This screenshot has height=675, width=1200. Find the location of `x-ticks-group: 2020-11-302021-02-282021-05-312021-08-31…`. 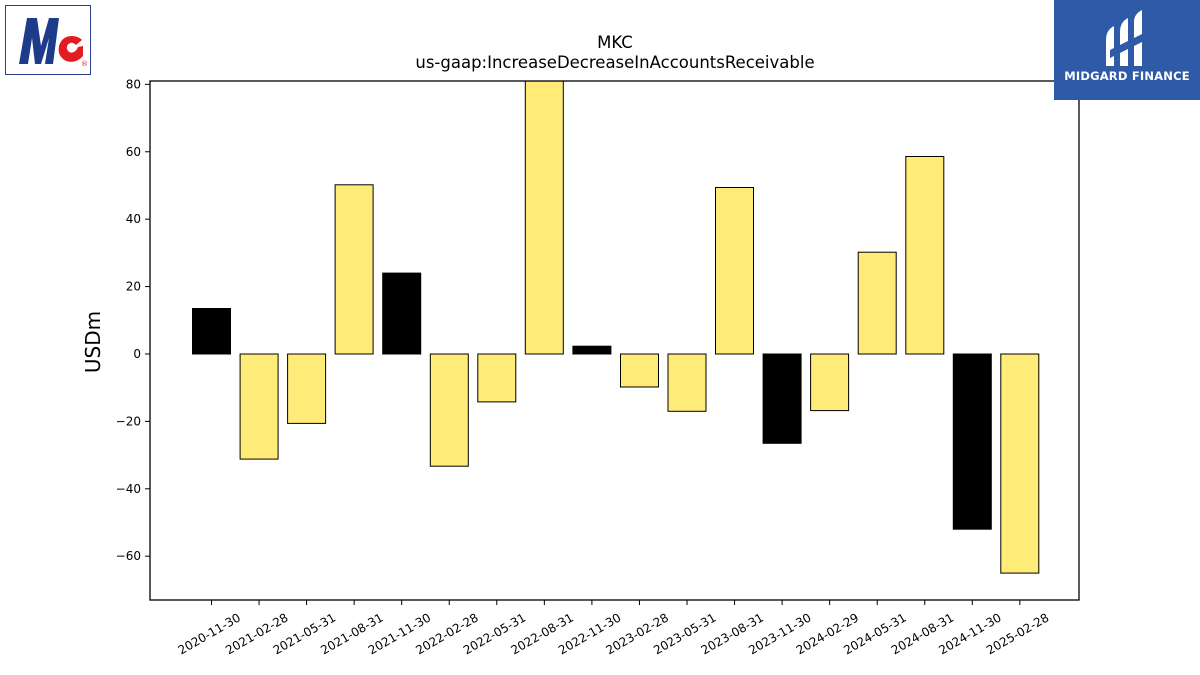

x-ticks-group: 2020-11-302021-02-282021-05-312021-08-31… is located at coordinates (613, 628).